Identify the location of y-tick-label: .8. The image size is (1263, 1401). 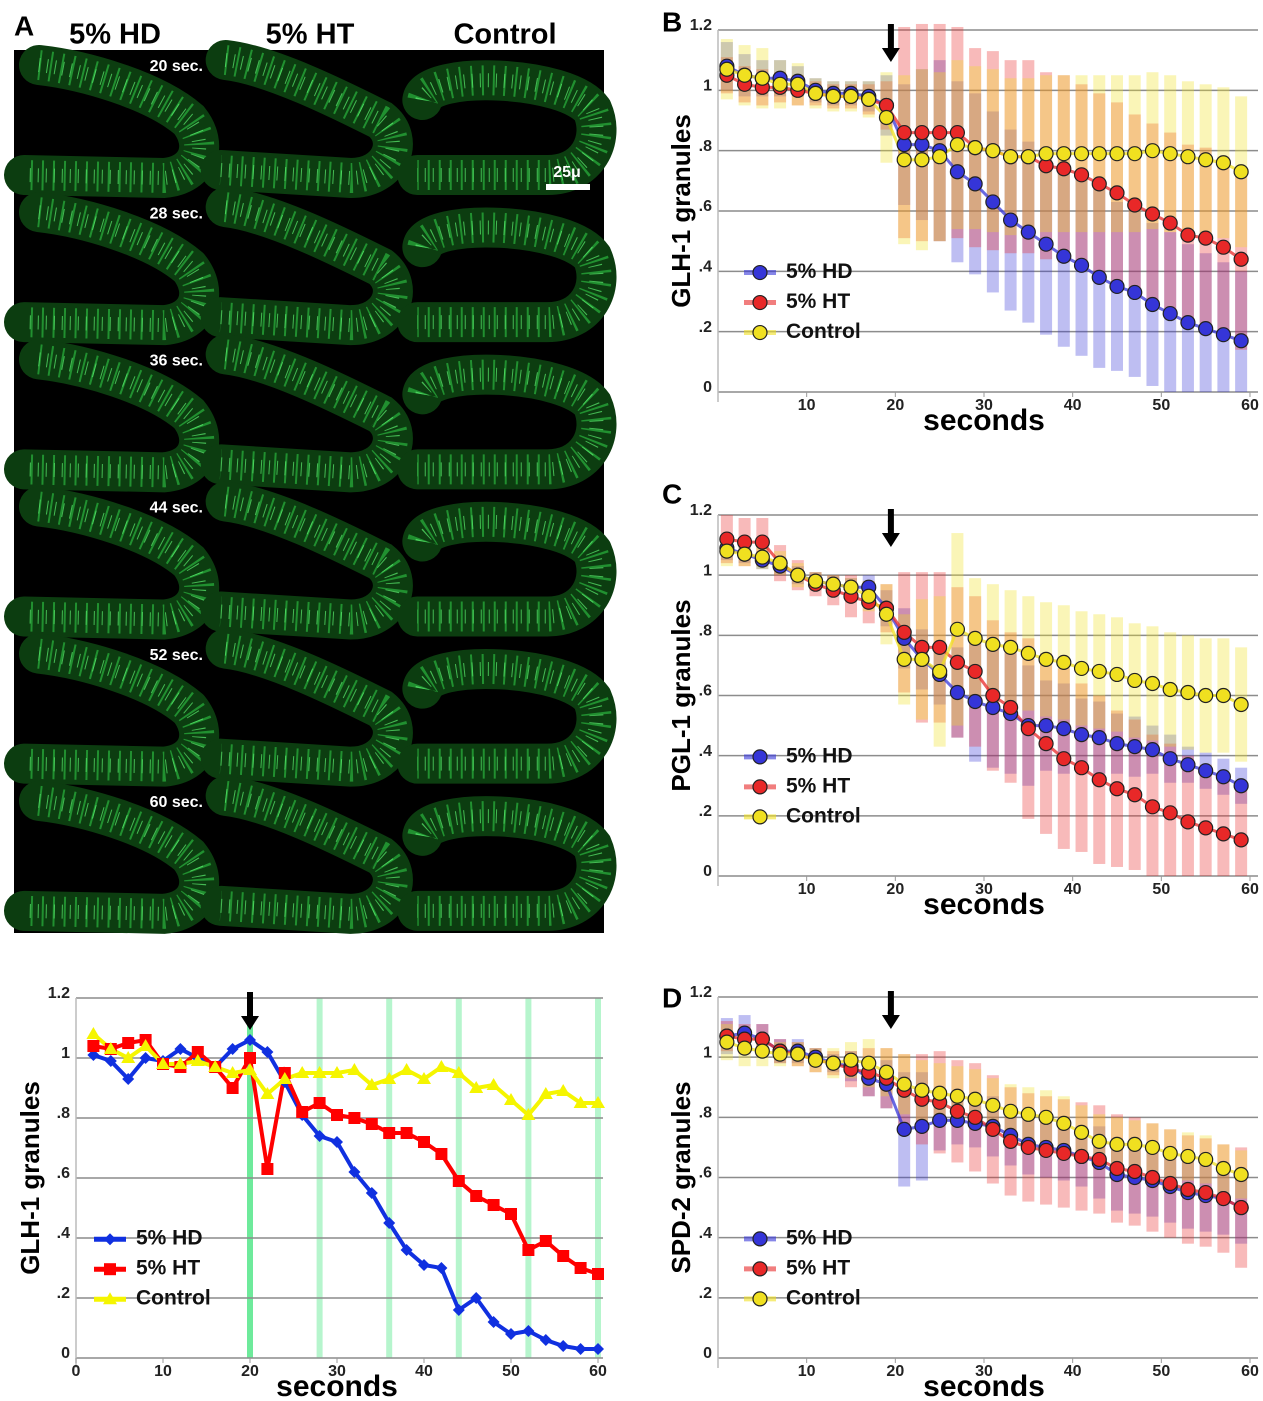
(705, 631).